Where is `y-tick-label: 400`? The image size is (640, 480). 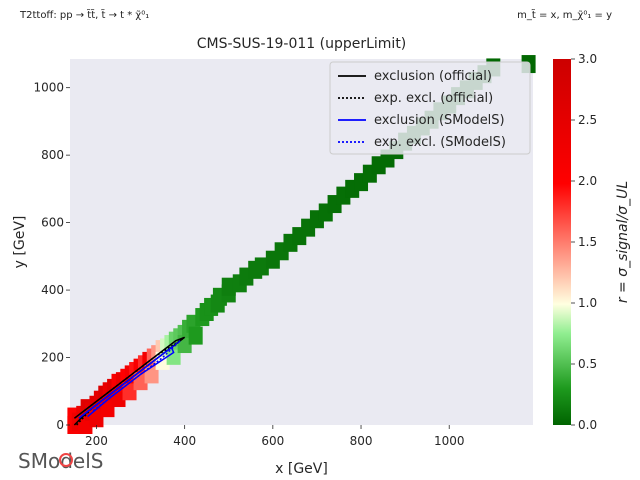
y-tick-label: 400 is located at coordinates (52, 290).